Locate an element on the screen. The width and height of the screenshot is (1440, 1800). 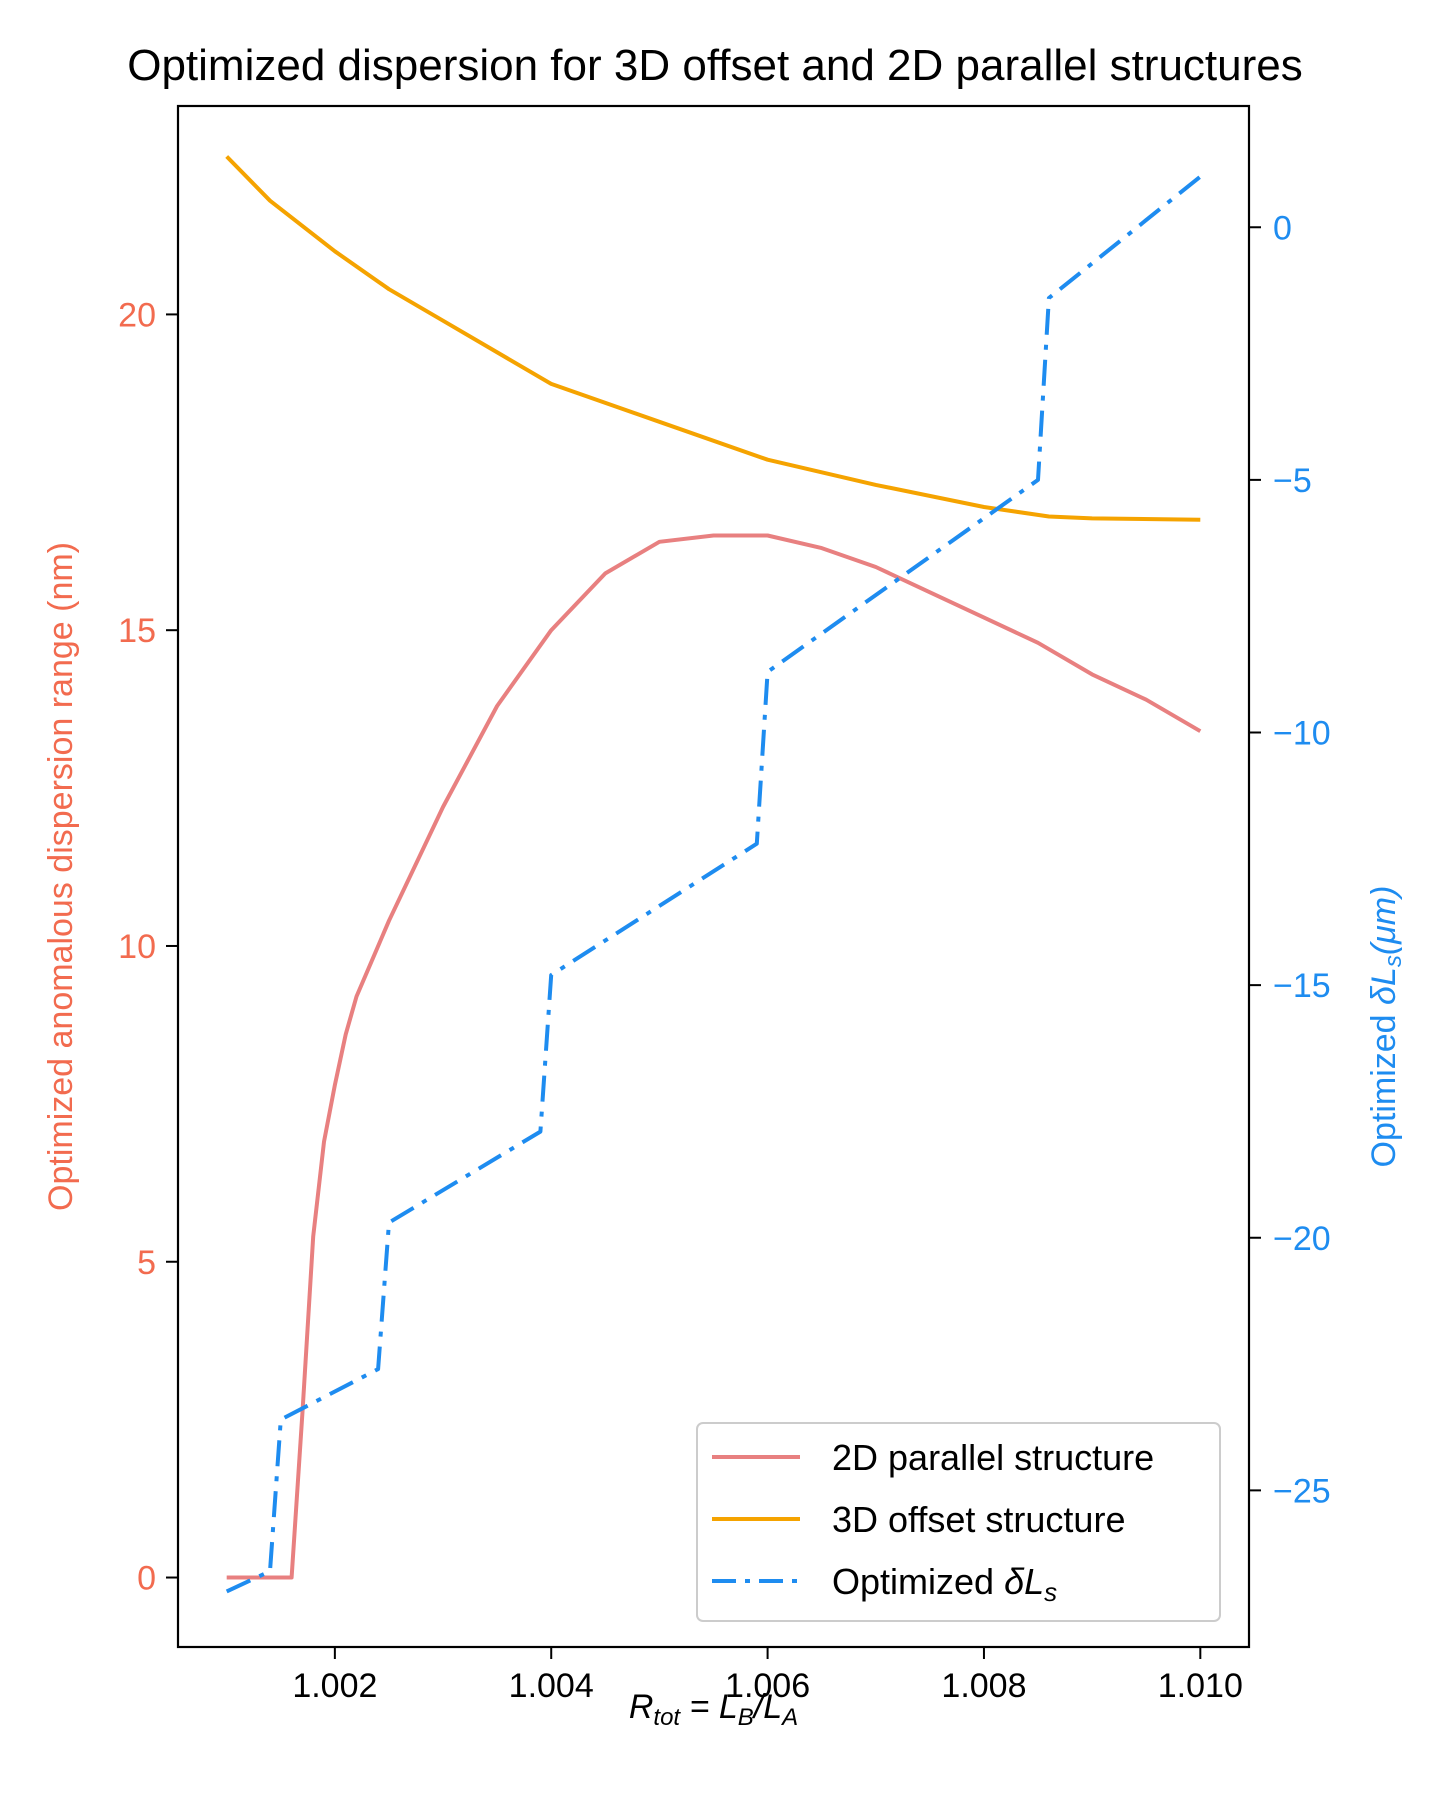
y-right-tick-label: 0 is located at coordinates (1282, 228).